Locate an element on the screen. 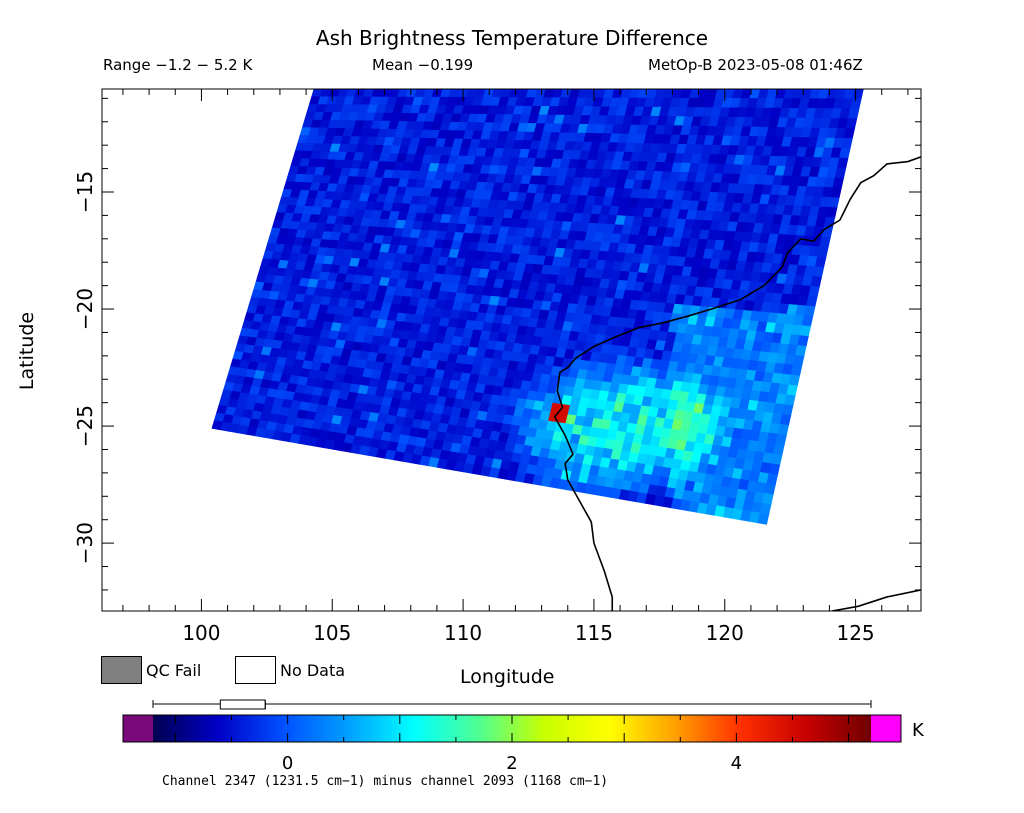 Image resolution: width=1024 pixels, height=813 pixels. y-tick-label: −30 is located at coordinates (85, 543).